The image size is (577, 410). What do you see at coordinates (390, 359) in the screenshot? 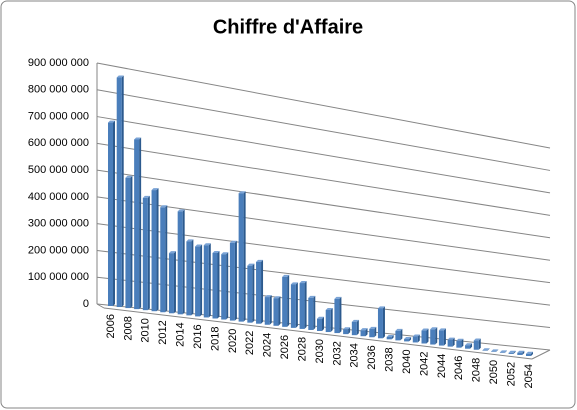
I see `x-tick-label: 2038` at bounding box center [390, 359].